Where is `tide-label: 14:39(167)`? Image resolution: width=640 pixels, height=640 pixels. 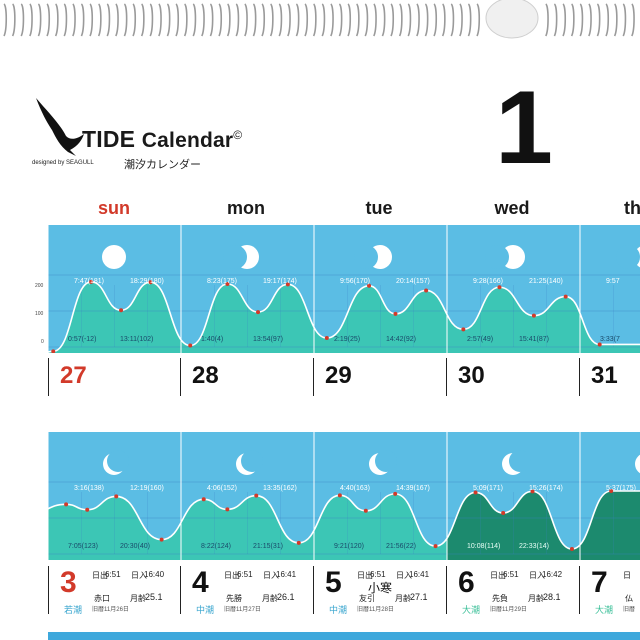 tide-label: 14:39(167) is located at coordinates (413, 488).